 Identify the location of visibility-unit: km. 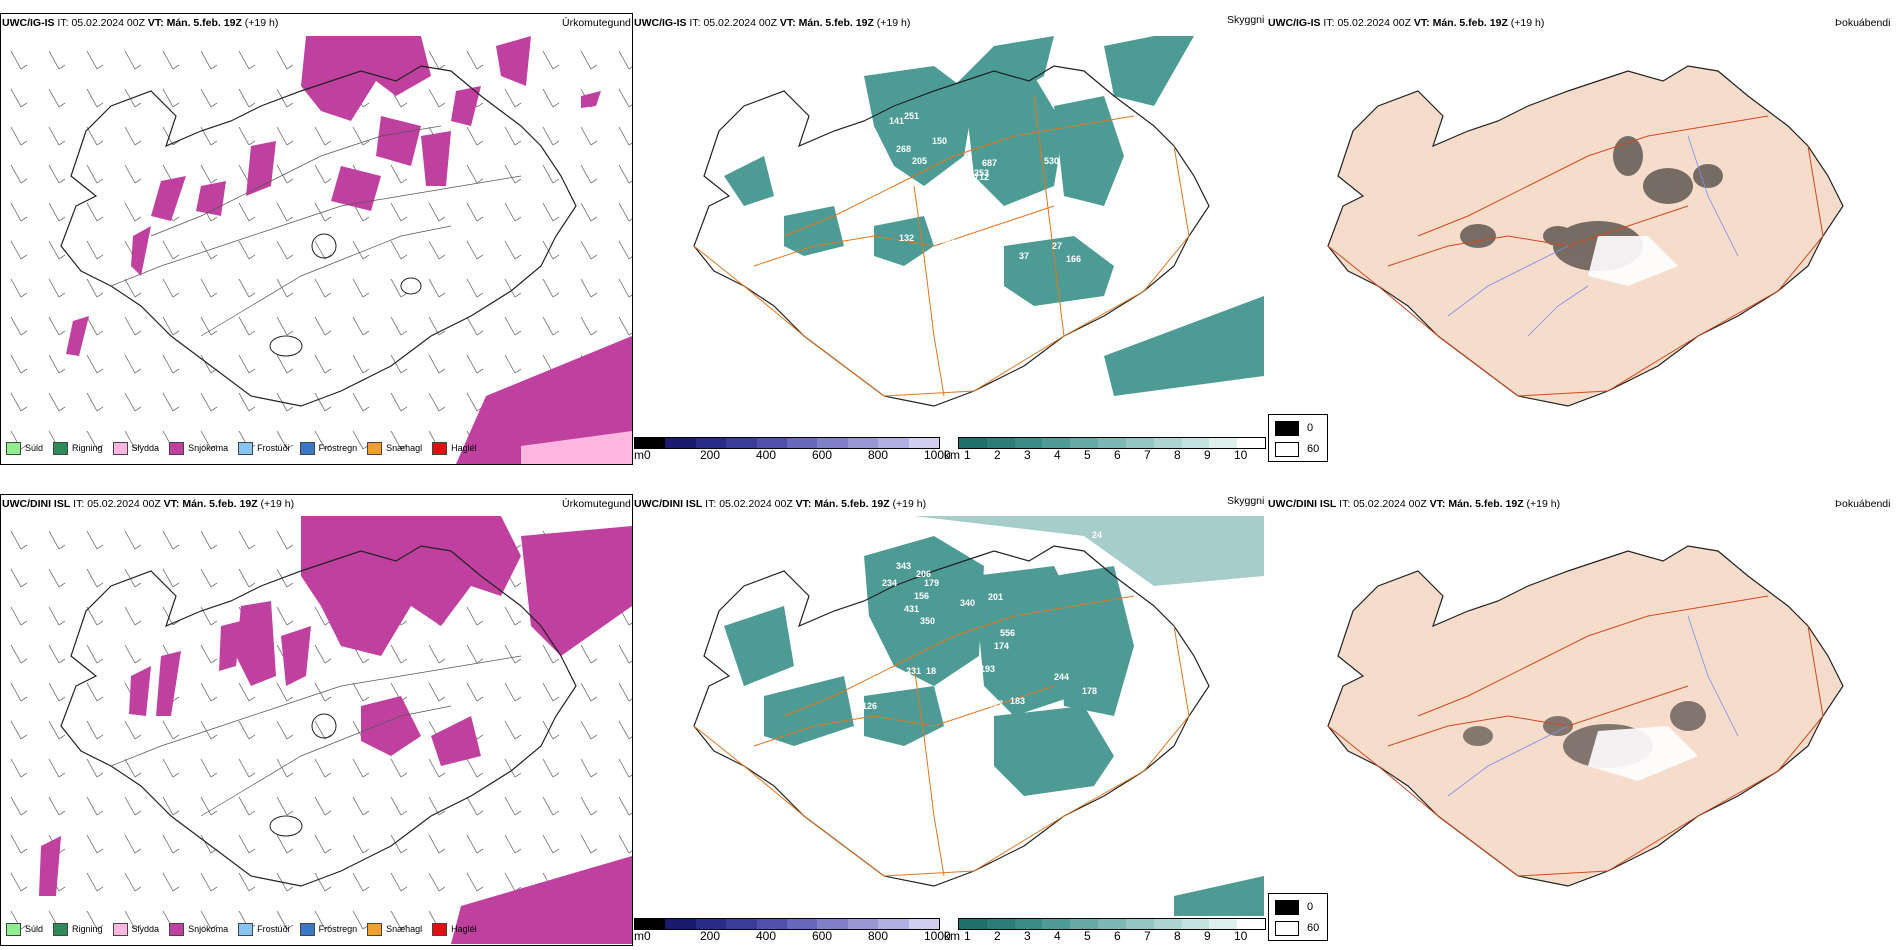
(952, 455).